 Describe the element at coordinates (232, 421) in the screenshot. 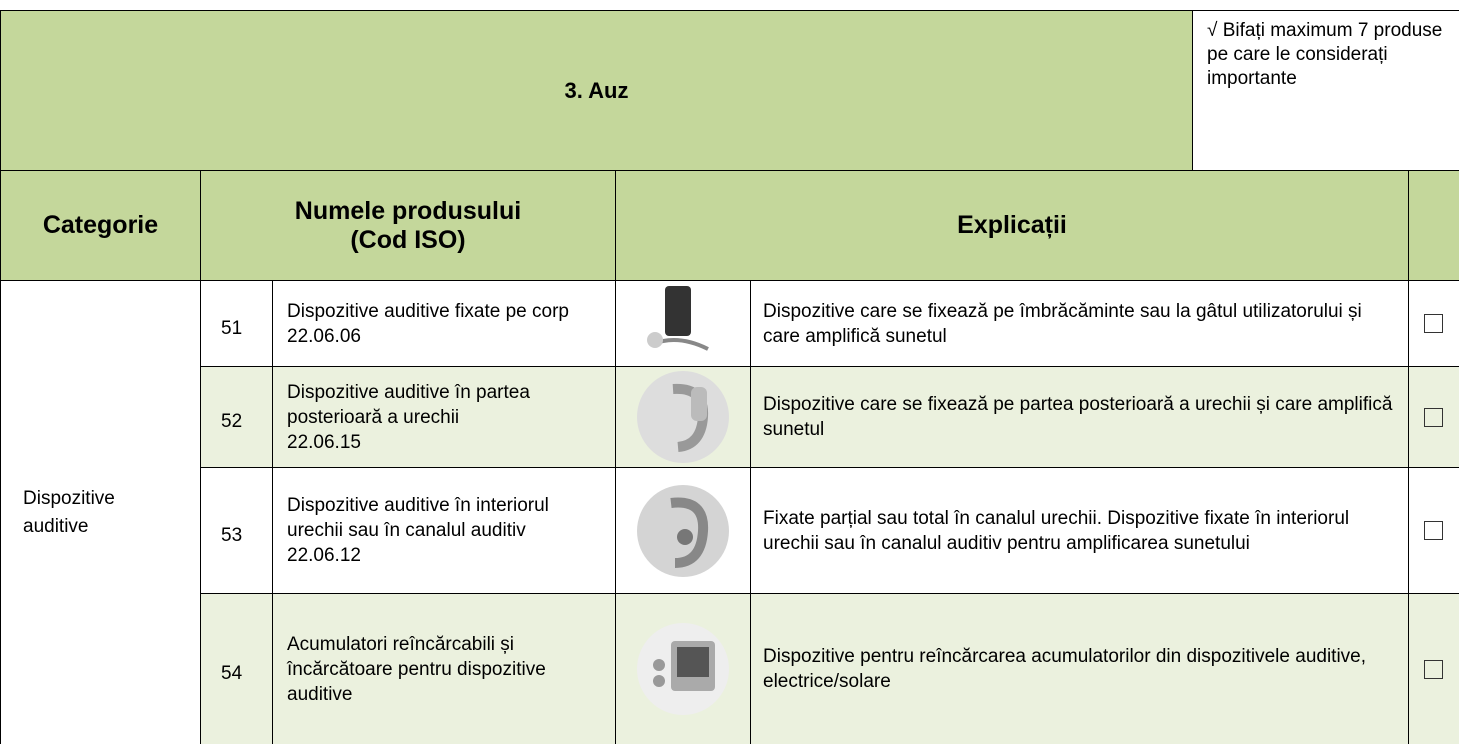

I see `number-cell-text: 52` at that location.